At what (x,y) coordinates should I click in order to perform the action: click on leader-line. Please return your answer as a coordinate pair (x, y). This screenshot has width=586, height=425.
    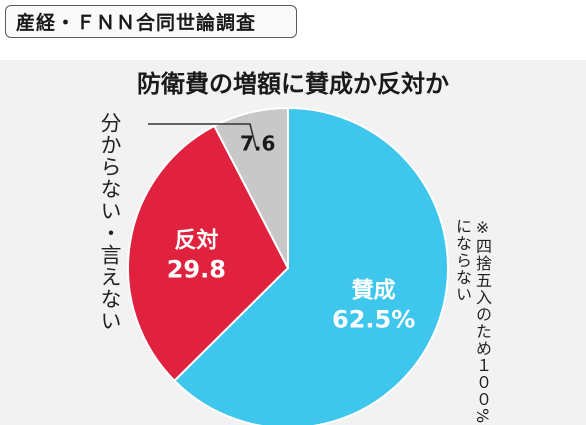
    Looking at the image, I should click on (202, 136).